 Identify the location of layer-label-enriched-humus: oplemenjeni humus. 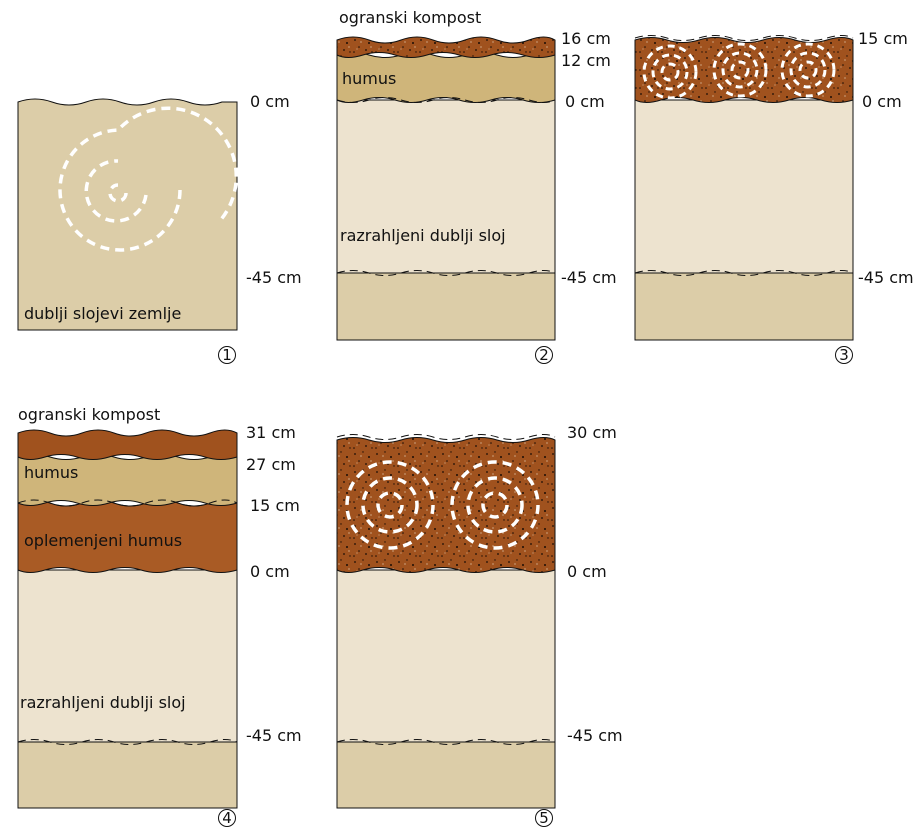
(103, 540).